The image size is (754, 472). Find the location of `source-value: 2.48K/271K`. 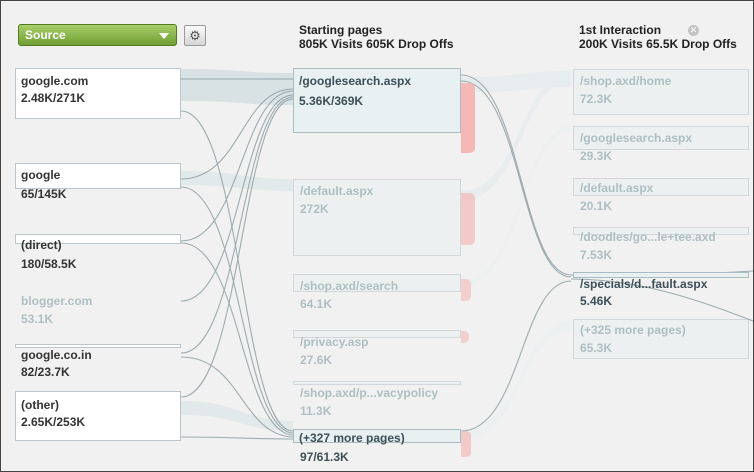

source-value: 2.48K/271K is located at coordinates (53, 98).